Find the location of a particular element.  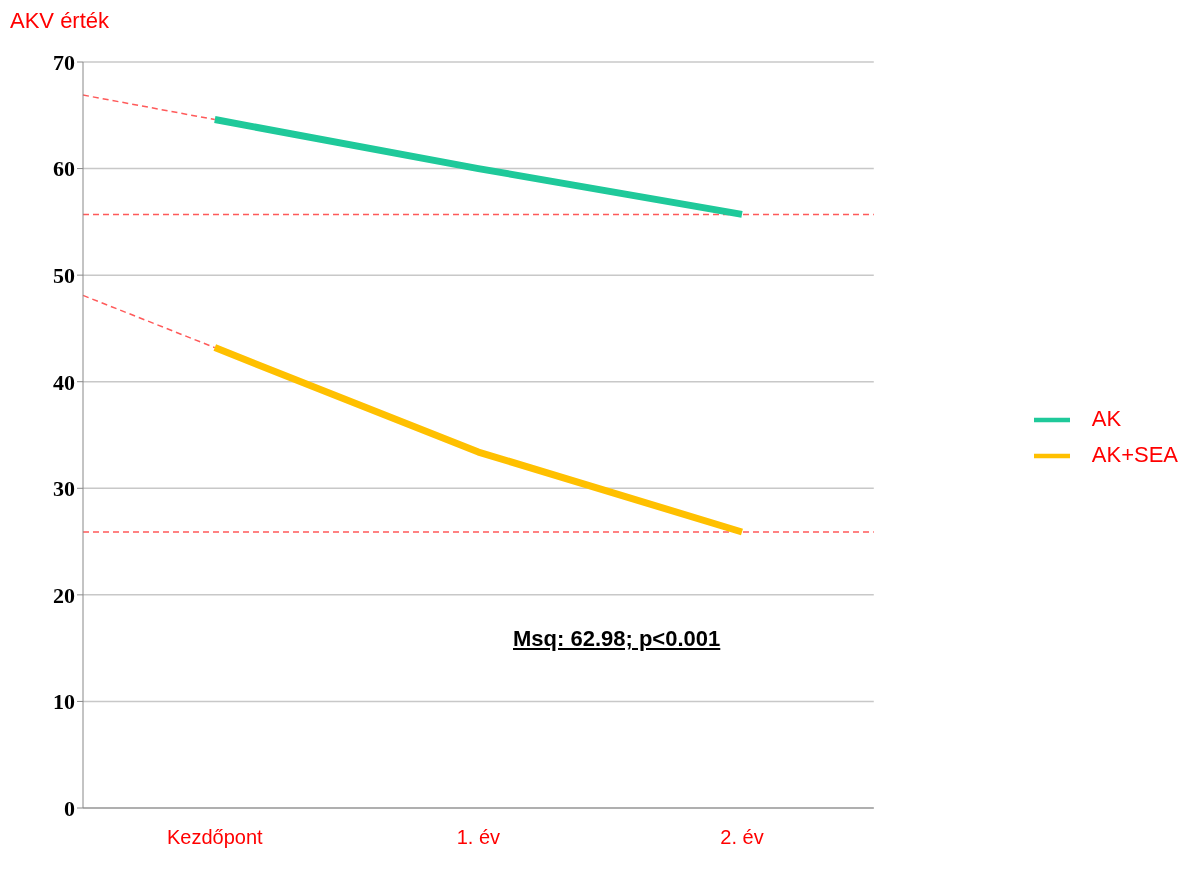

x-tick-label: 2. év is located at coordinates (742, 837).